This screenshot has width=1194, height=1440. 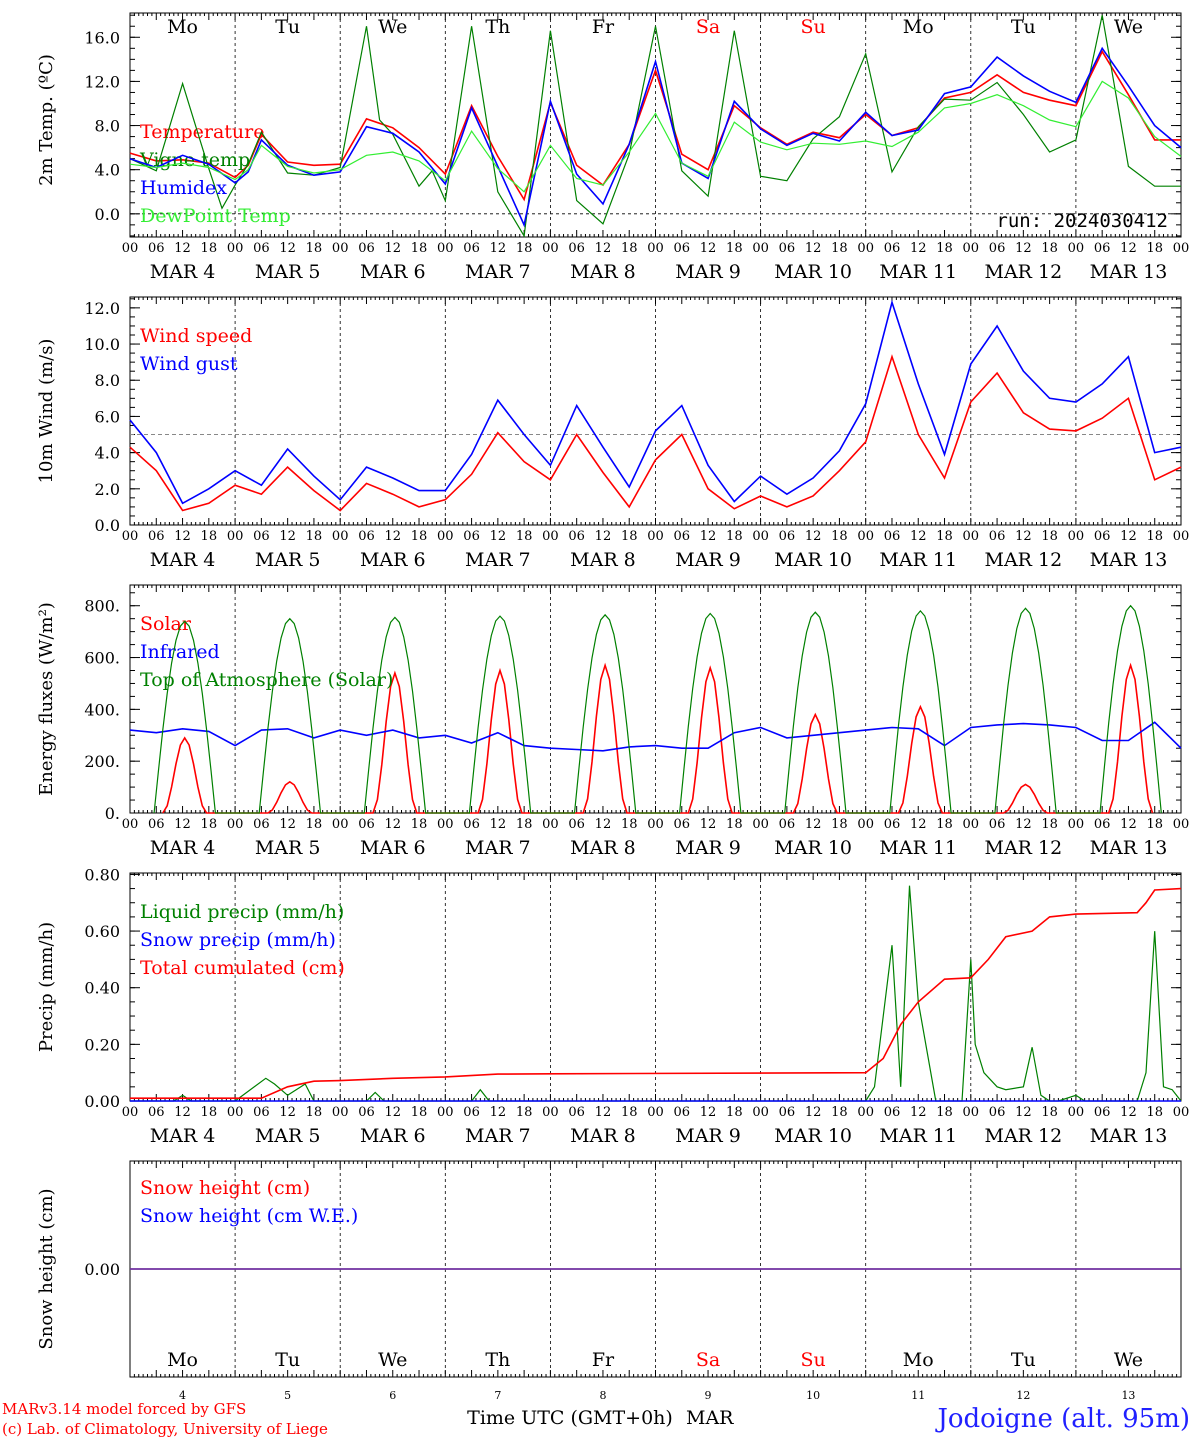 What do you see at coordinates (183, 188) in the screenshot?
I see `legend-entry: Humidex` at bounding box center [183, 188].